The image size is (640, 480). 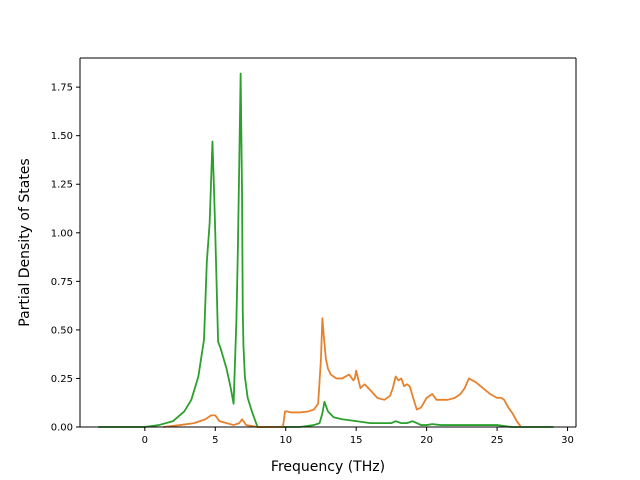 What do you see at coordinates (285, 440) in the screenshot?
I see `x-tick-label: 10` at bounding box center [285, 440].